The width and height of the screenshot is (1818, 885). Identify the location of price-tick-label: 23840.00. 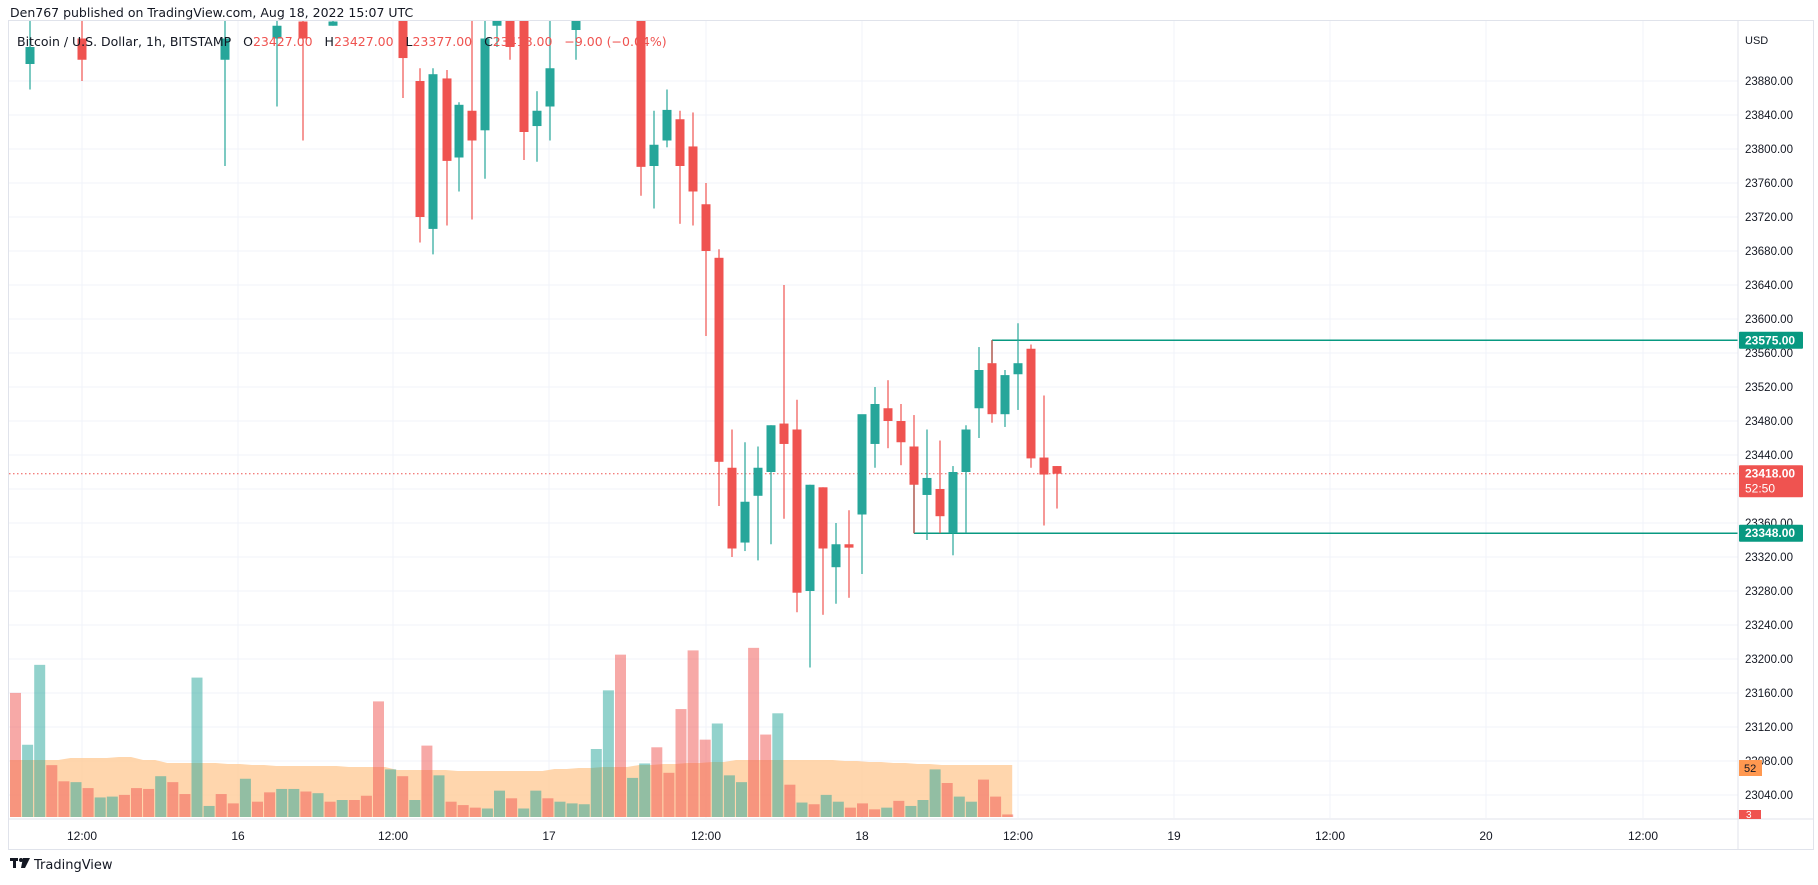
(1769, 116).